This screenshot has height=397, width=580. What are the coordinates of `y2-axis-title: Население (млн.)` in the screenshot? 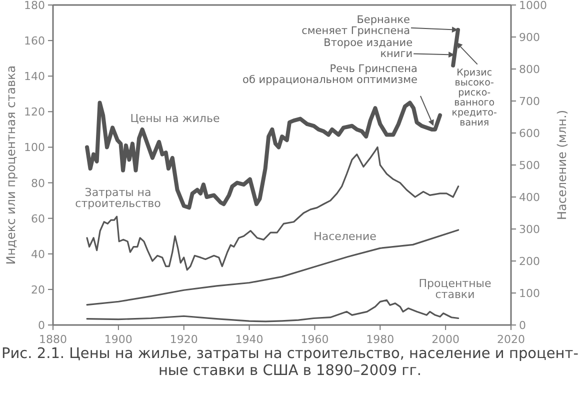 It's located at (562, 165).